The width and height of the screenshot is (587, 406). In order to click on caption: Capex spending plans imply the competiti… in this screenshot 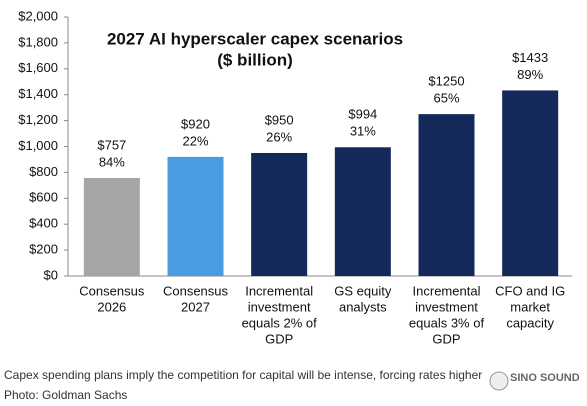, I will do `click(243, 375)`.